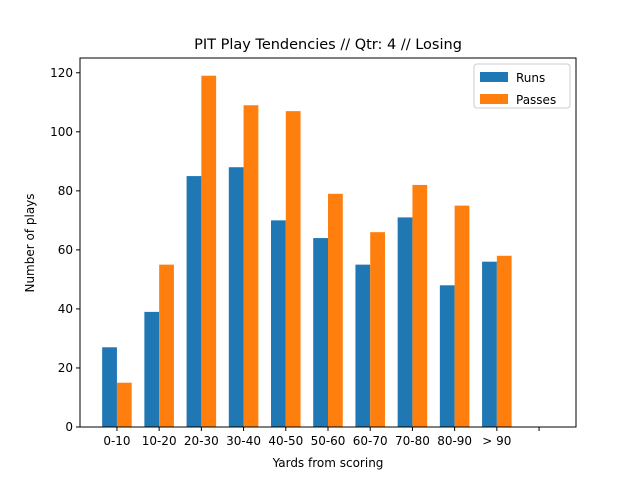 The image size is (640, 480). What do you see at coordinates (65, 191) in the screenshot?
I see `y-tick-label: 80` at bounding box center [65, 191].